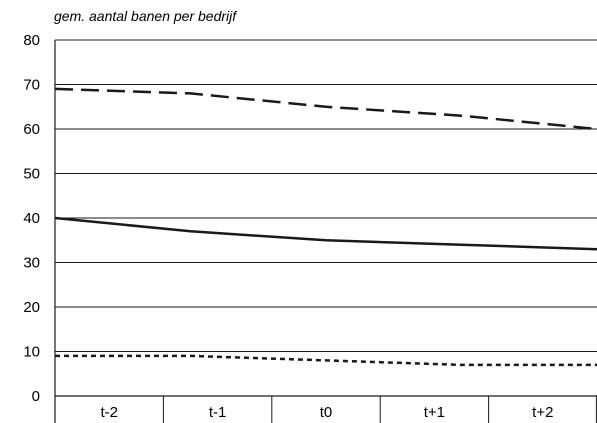  I want to click on y-tick-label: 40, so click(31, 218).